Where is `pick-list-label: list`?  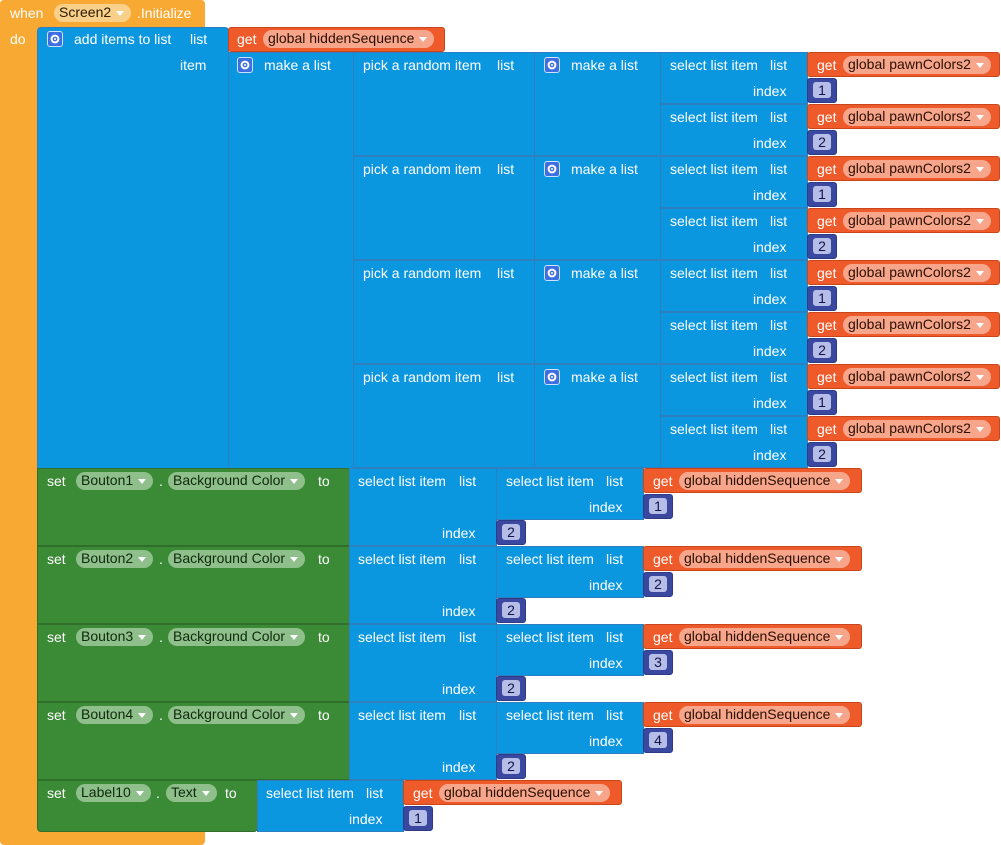 pick-list-label: list is located at coordinates (506, 169).